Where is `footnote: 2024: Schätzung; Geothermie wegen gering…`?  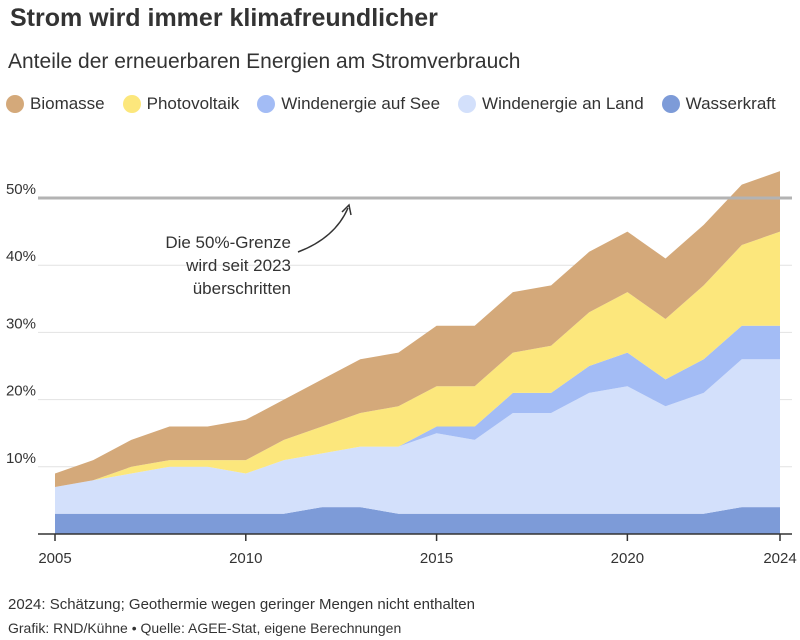 footnote: 2024: Schätzung; Geothermie wegen gering… is located at coordinates (241, 604).